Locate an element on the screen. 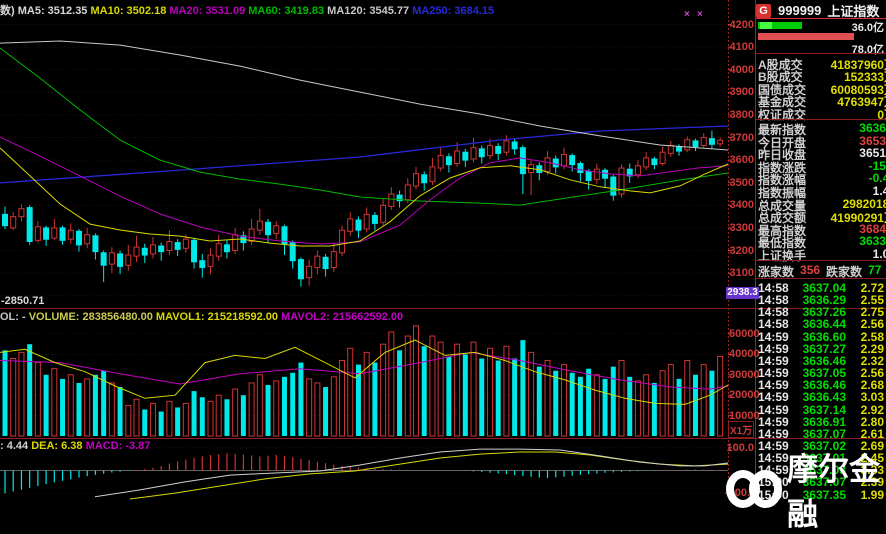 The height and width of the screenshot is (534, 886). tick-row: 14:58 3636.29 2.55↑ is located at coordinates (822, 300).